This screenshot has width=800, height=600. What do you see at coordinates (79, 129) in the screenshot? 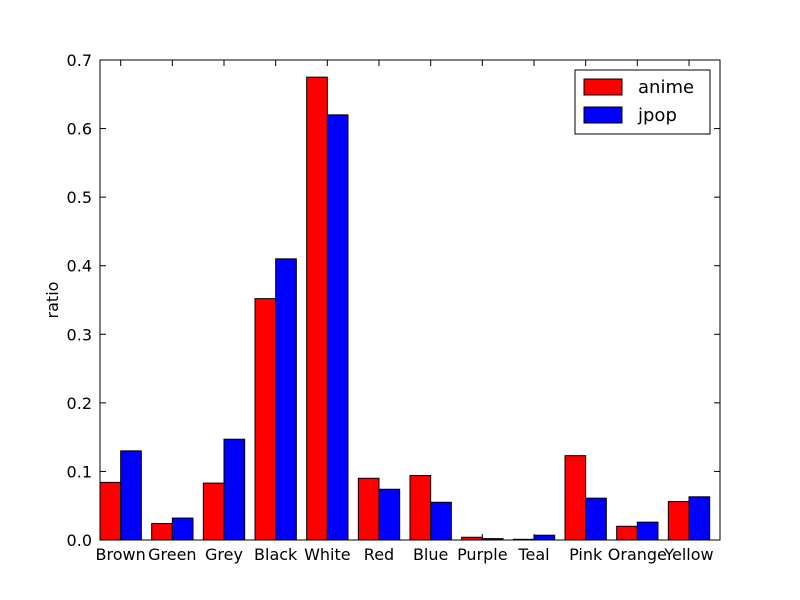
I see `y-tick-label: 0.6` at bounding box center [79, 129].